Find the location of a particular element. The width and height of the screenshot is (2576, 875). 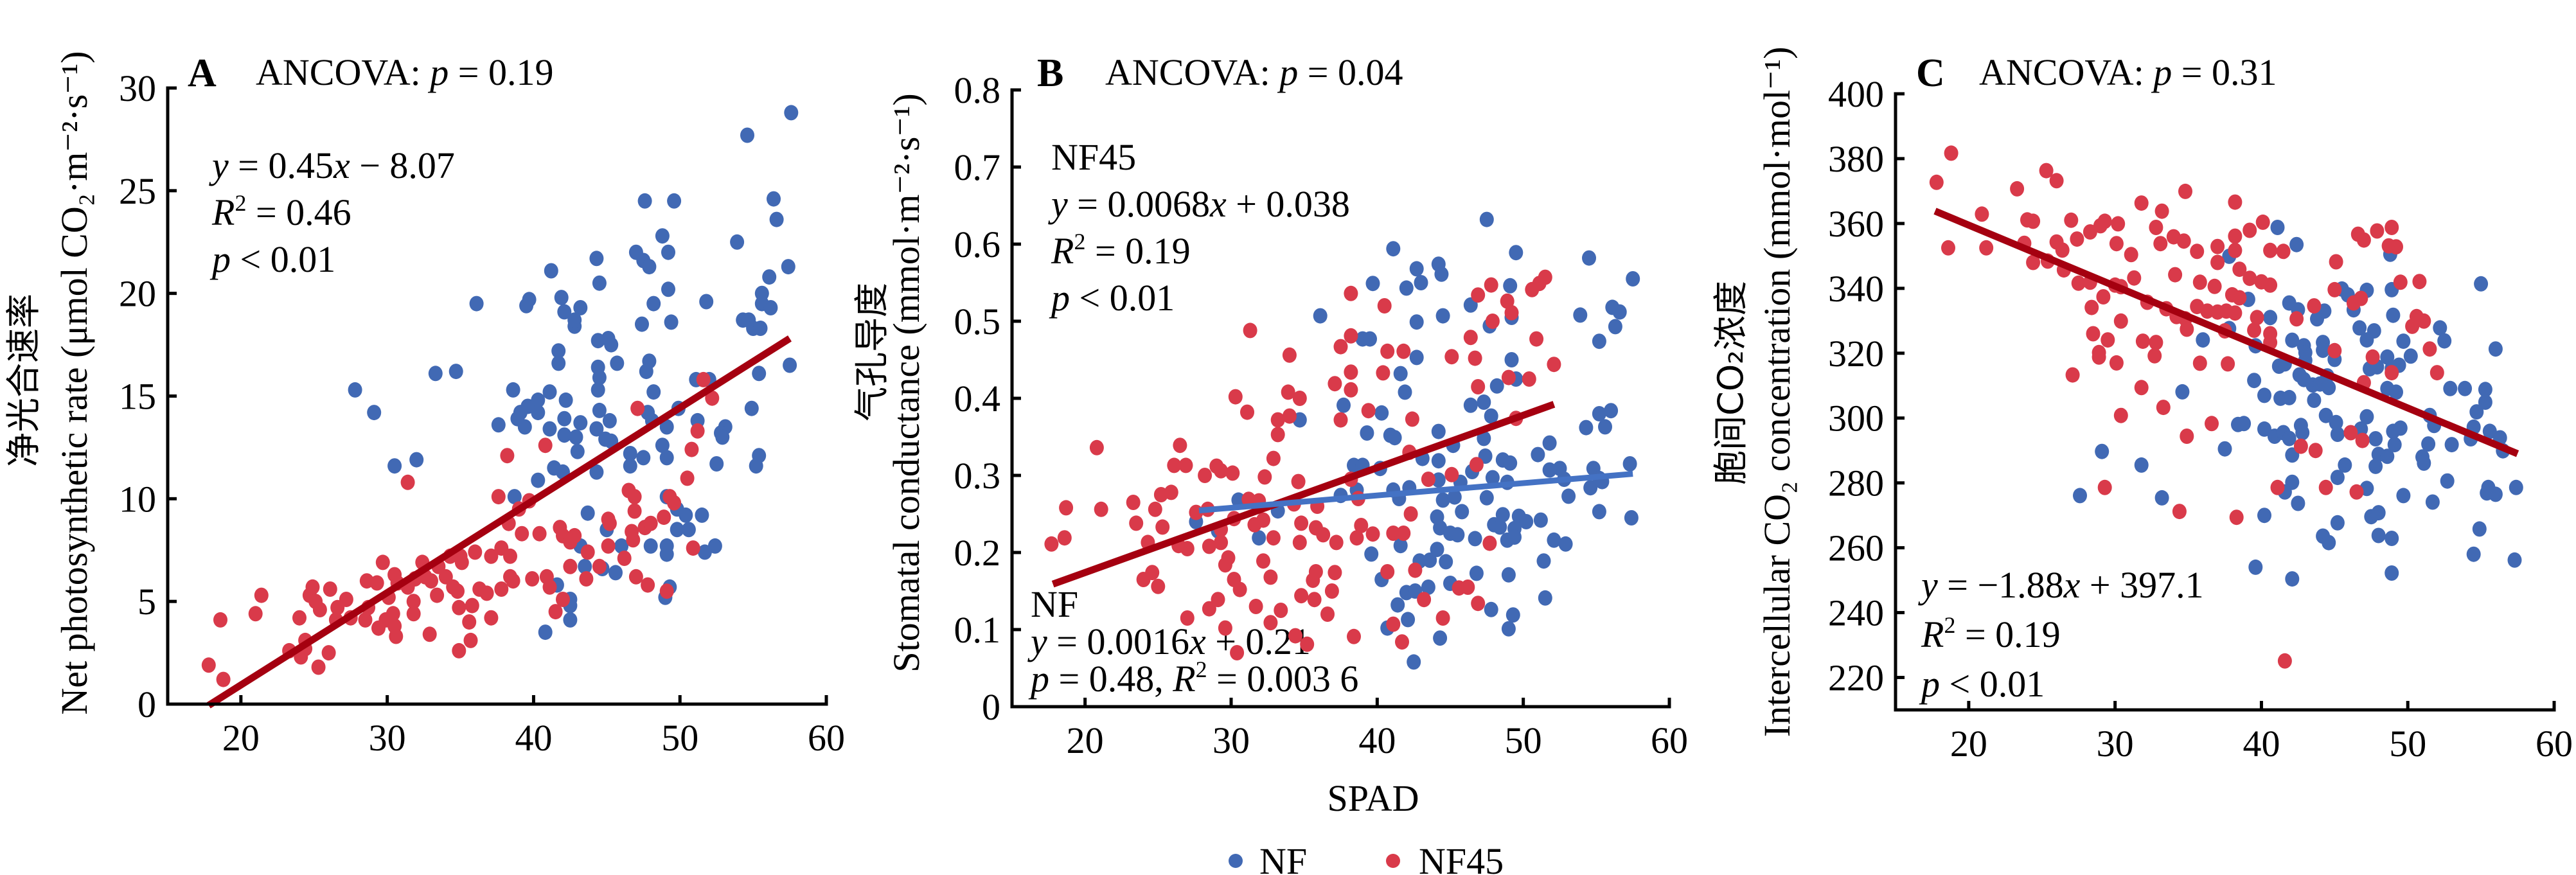

panel-c-y-tick-label: 260 is located at coordinates (1856, 548).